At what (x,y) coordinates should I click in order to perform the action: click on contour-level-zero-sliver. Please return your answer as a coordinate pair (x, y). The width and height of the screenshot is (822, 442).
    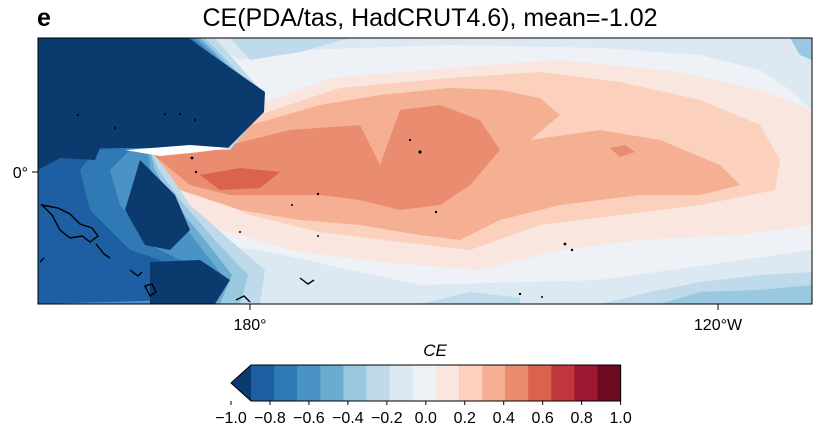
    Looking at the image, I should click on (177, 150).